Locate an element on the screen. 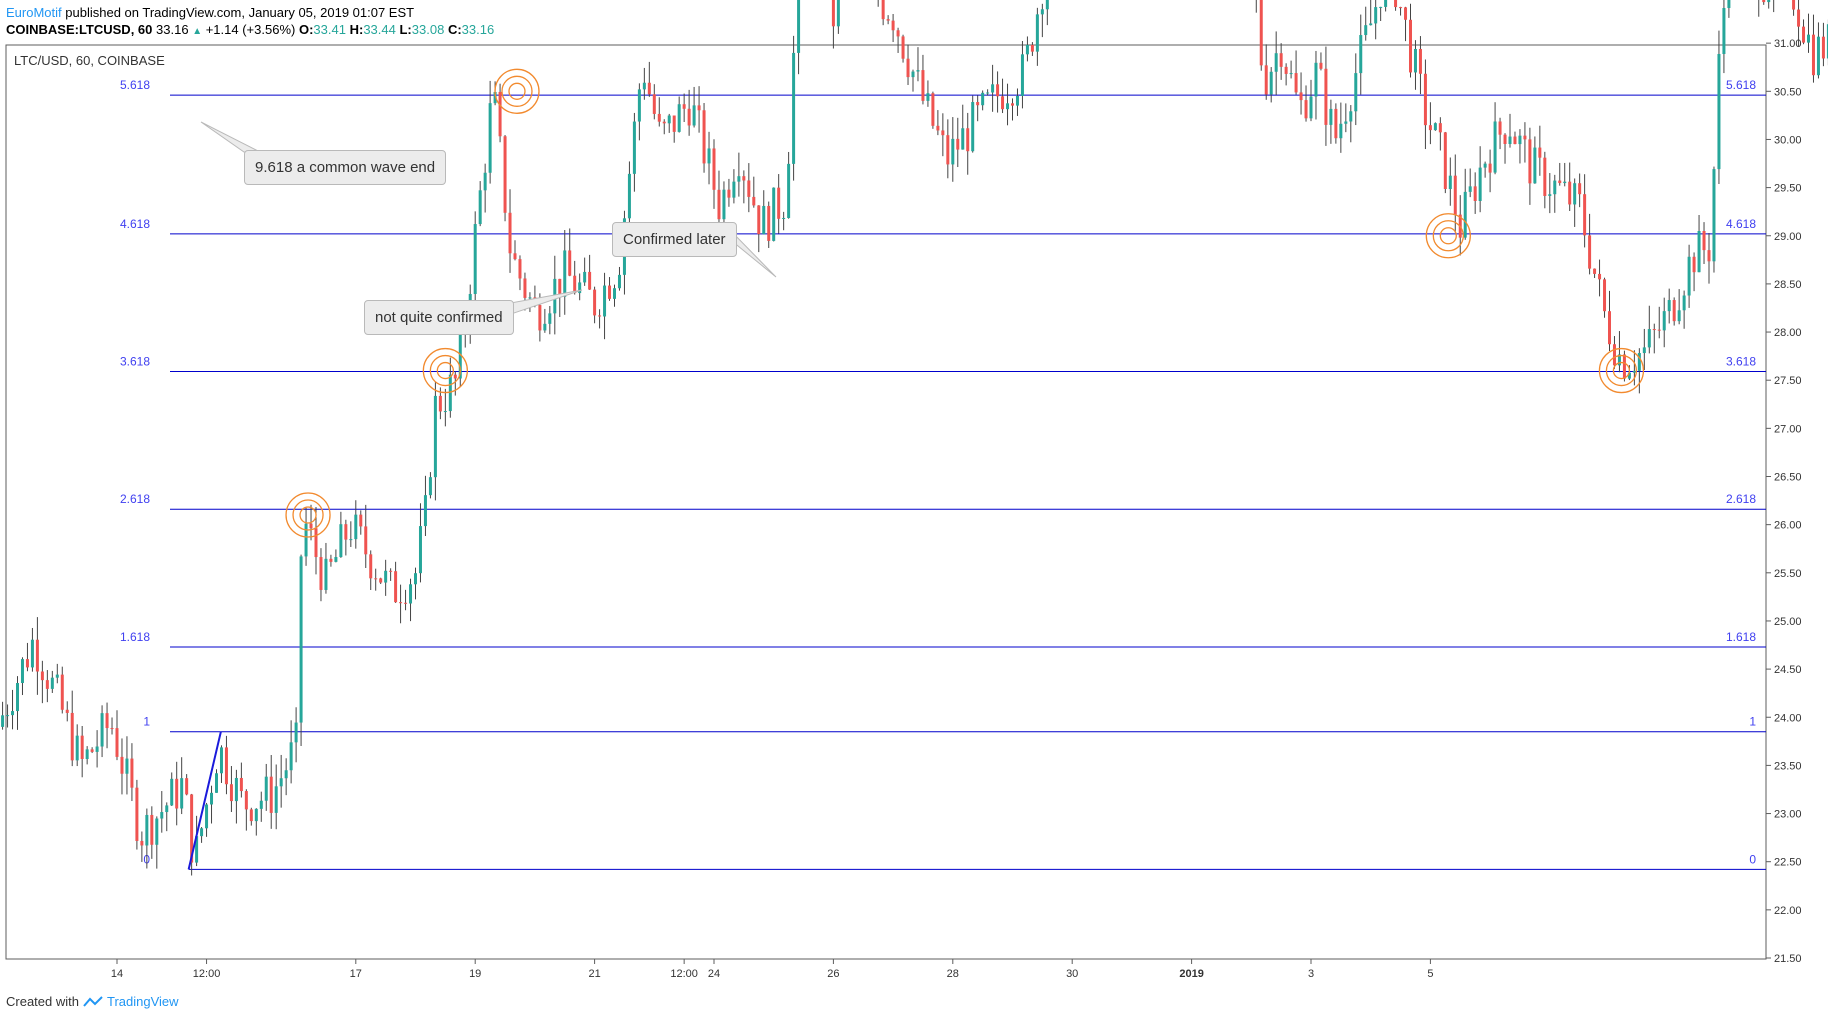 The width and height of the screenshot is (1828, 1019). tradingview-logo-icon is located at coordinates (93, 1001).